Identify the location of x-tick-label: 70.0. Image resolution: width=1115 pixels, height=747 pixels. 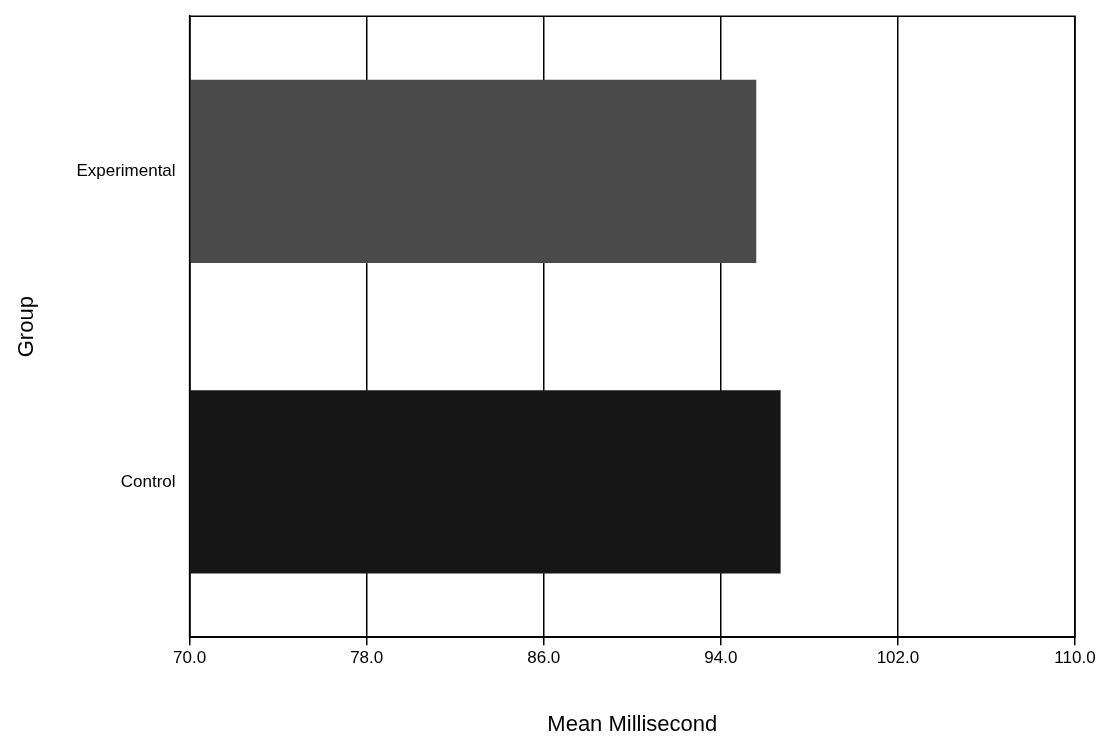
(190, 658).